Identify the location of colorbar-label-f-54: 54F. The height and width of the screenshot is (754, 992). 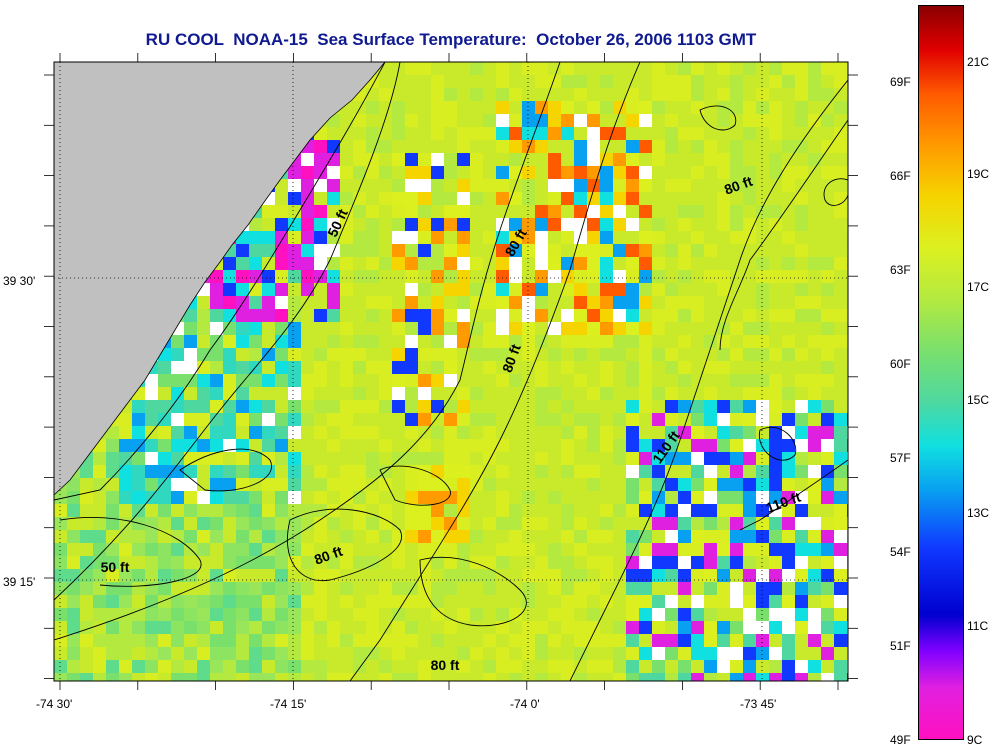
(900, 552).